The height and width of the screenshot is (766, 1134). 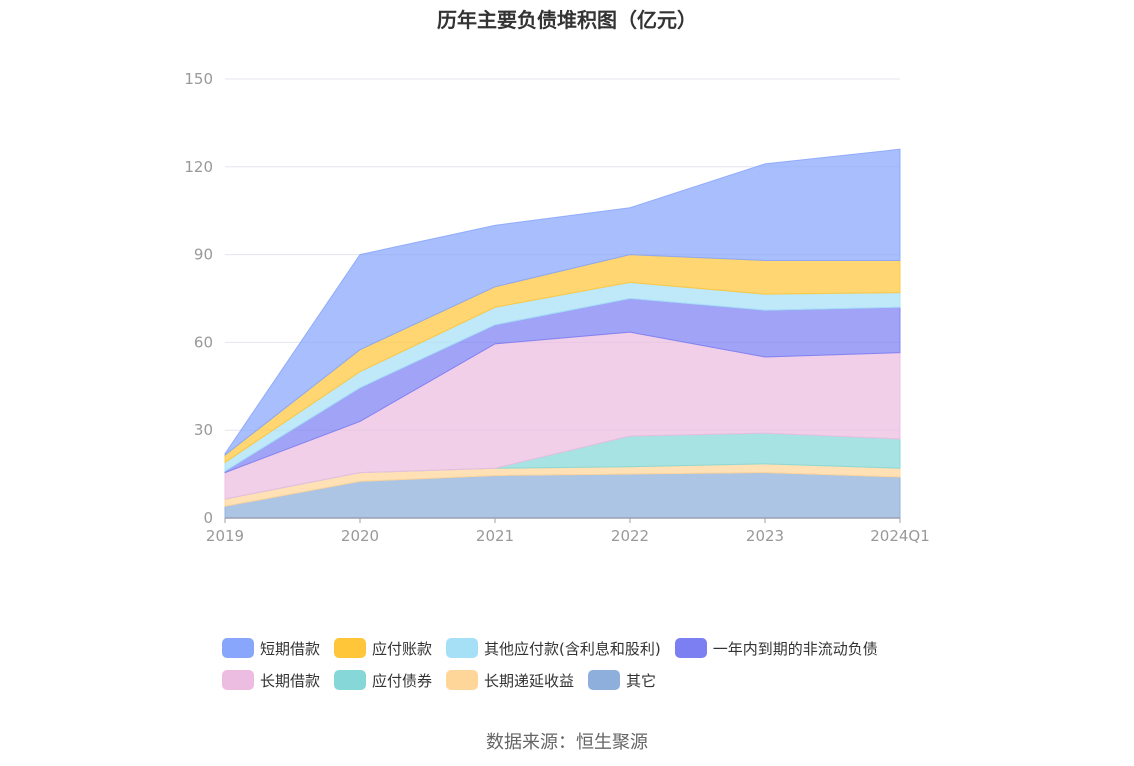 I want to click on legend-label: 应付账款, so click(x=402, y=648).